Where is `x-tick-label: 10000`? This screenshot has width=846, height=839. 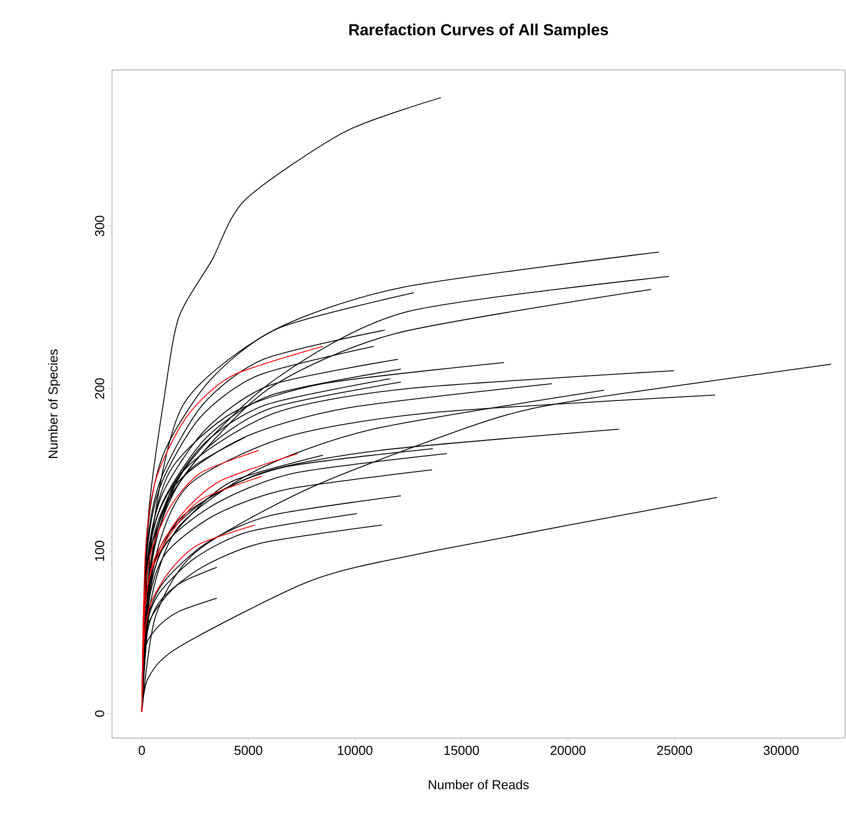
x-tick-label: 10000 is located at coordinates (355, 750).